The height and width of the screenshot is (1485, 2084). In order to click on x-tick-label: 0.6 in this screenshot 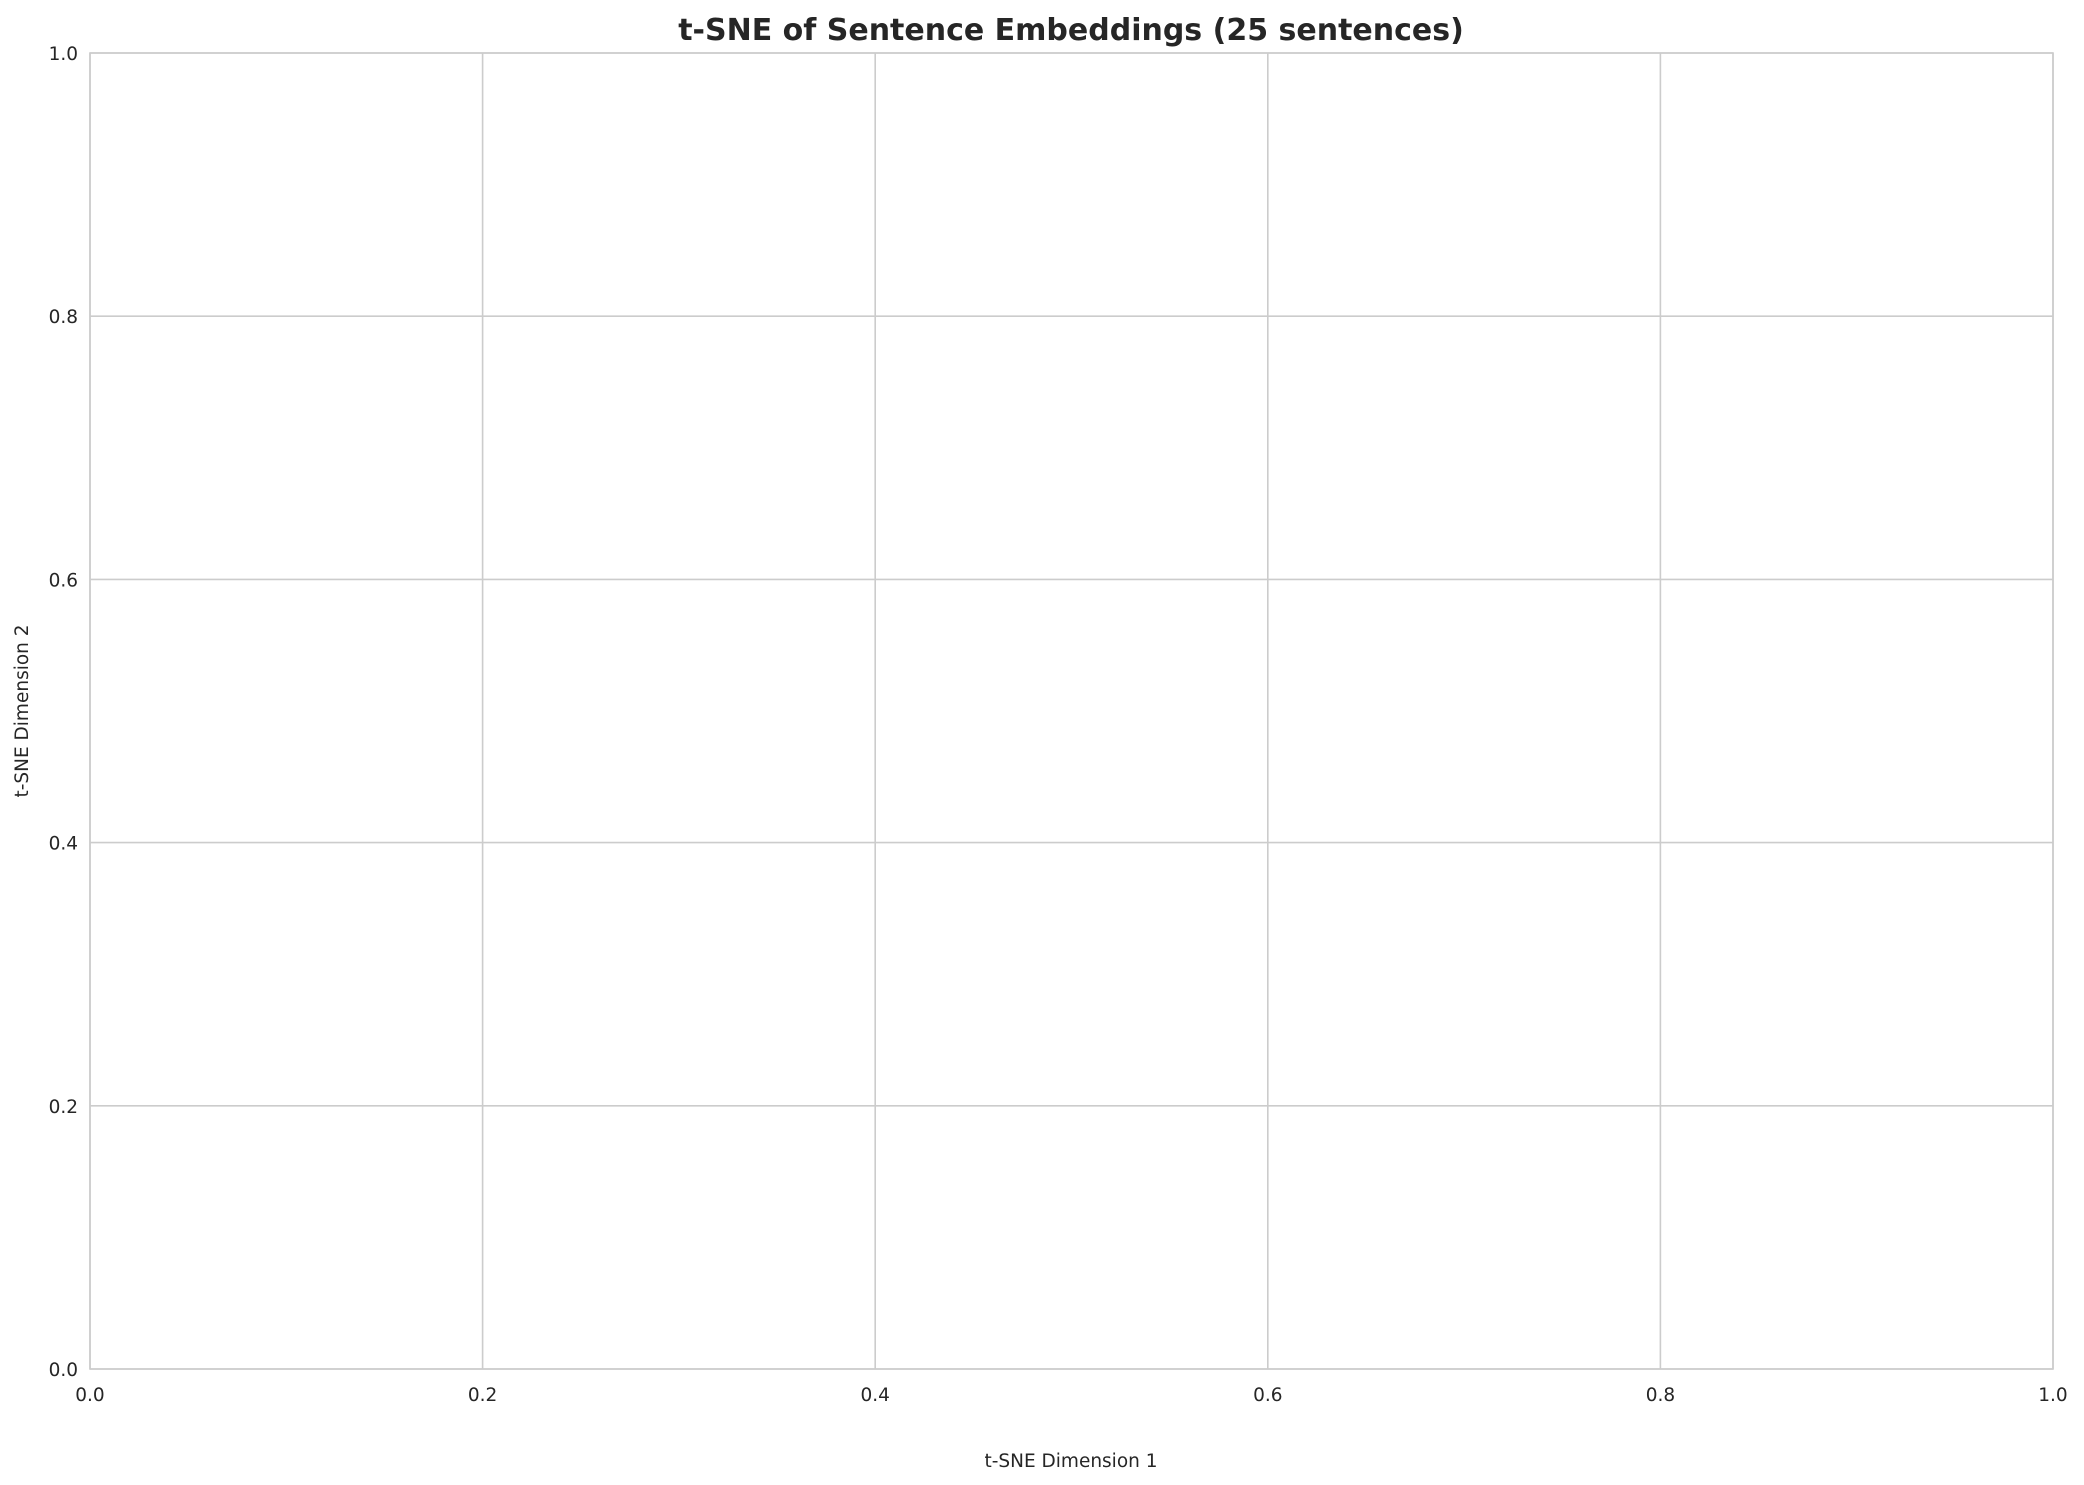, I will do `click(1267, 1395)`.